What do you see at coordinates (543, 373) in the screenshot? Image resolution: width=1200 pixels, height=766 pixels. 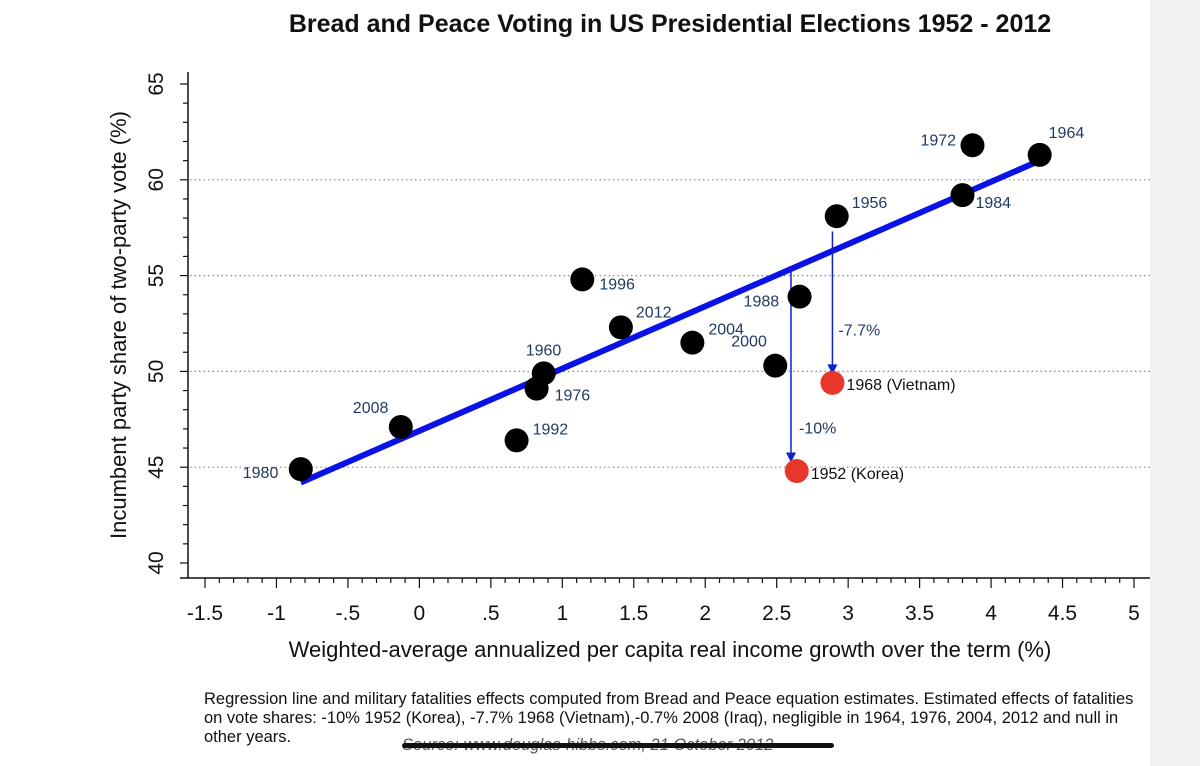 I see `point-1960` at bounding box center [543, 373].